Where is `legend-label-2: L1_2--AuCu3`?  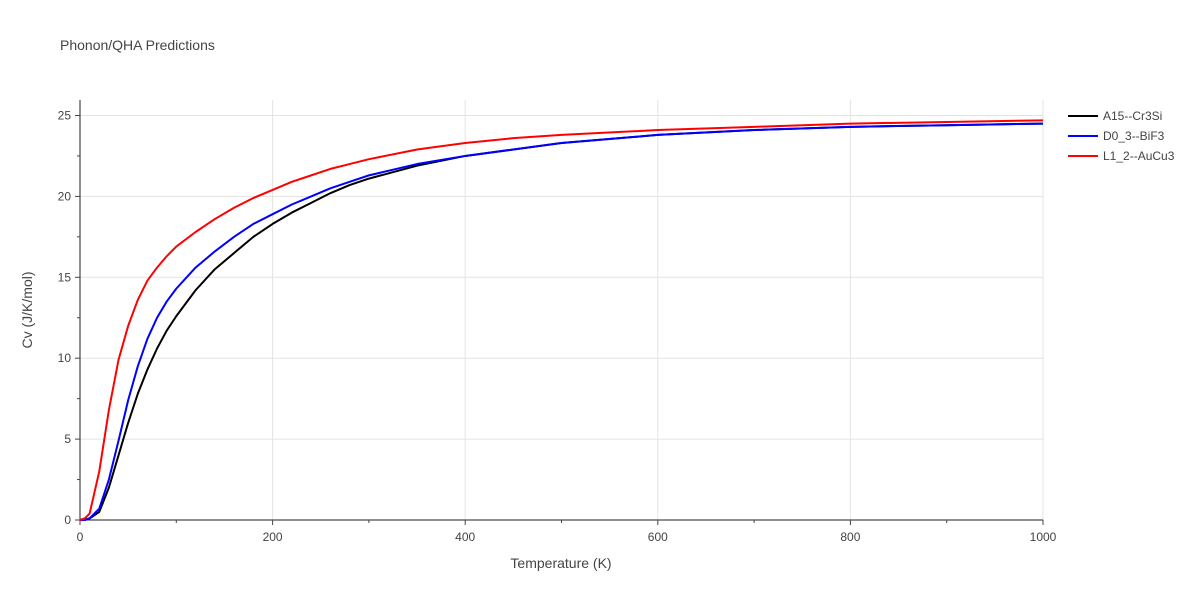
legend-label-2: L1_2--AuCu3 is located at coordinates (1139, 156).